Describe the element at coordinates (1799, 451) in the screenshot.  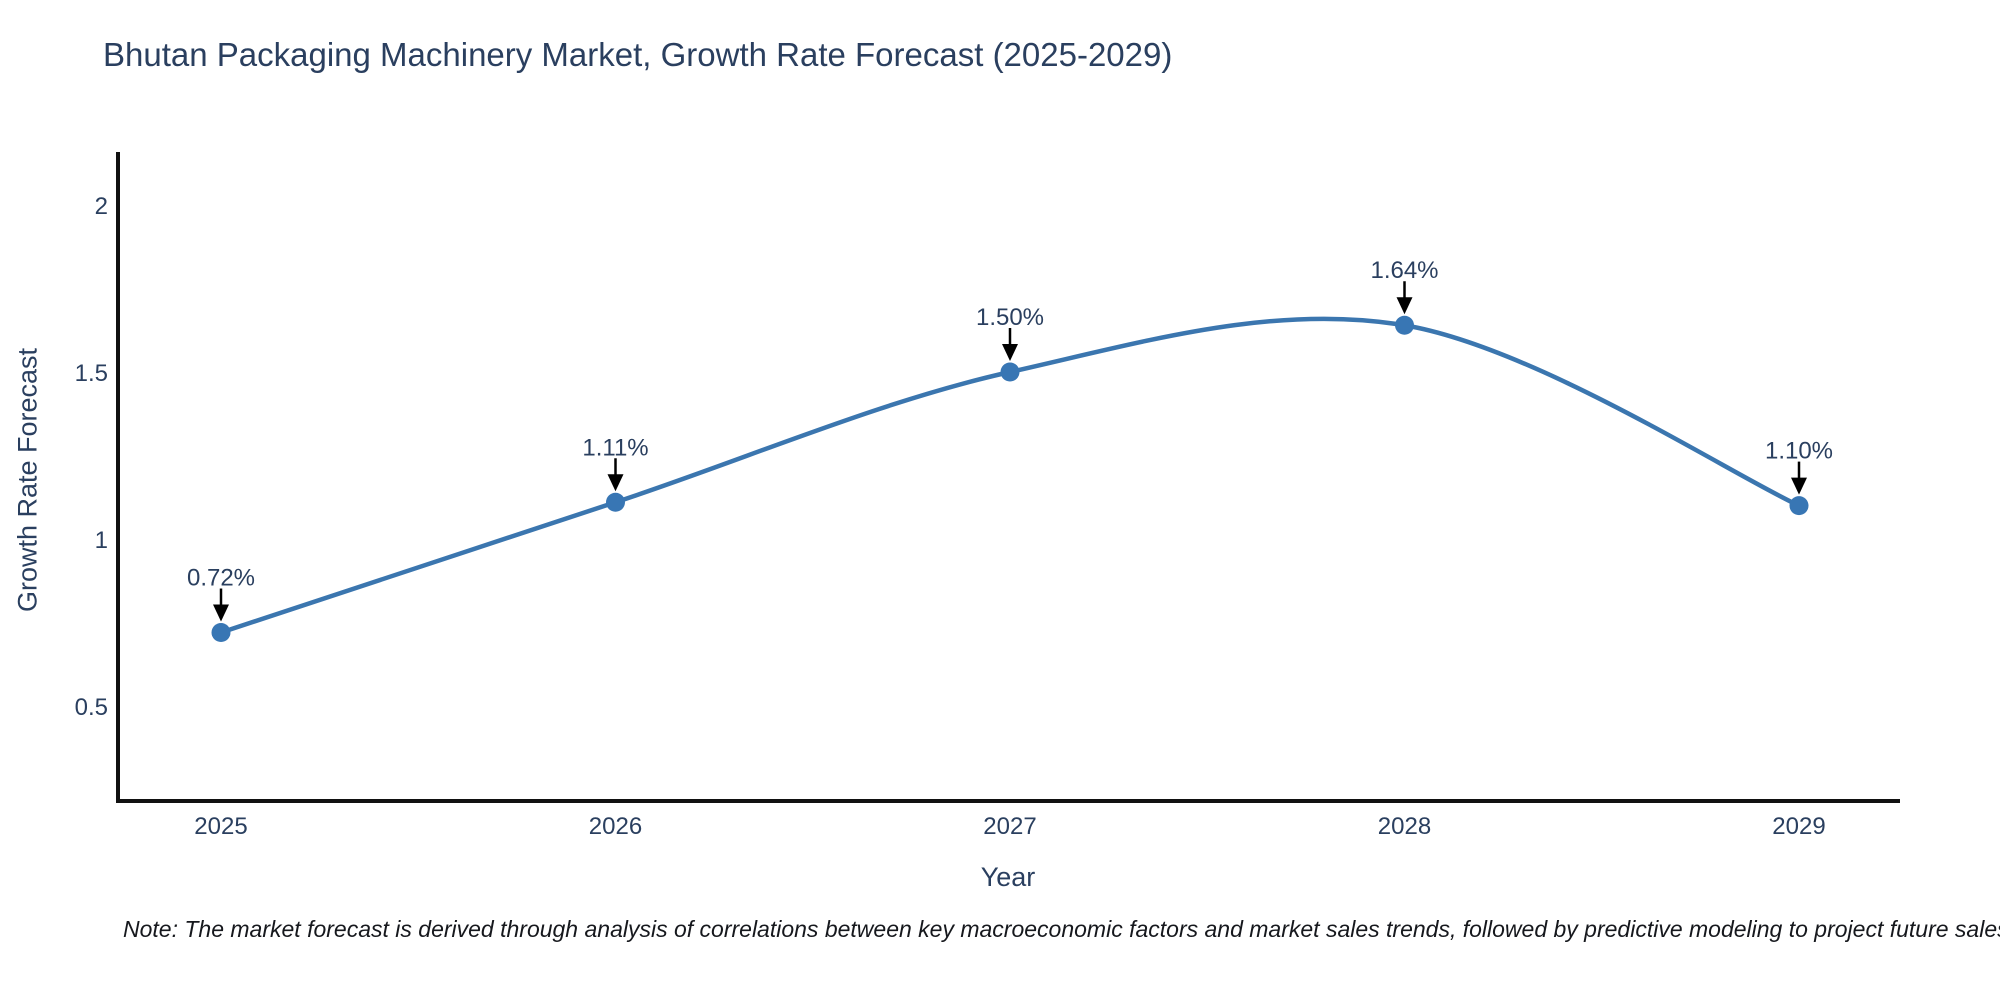
I see `data-point-label: 1.10%` at that location.